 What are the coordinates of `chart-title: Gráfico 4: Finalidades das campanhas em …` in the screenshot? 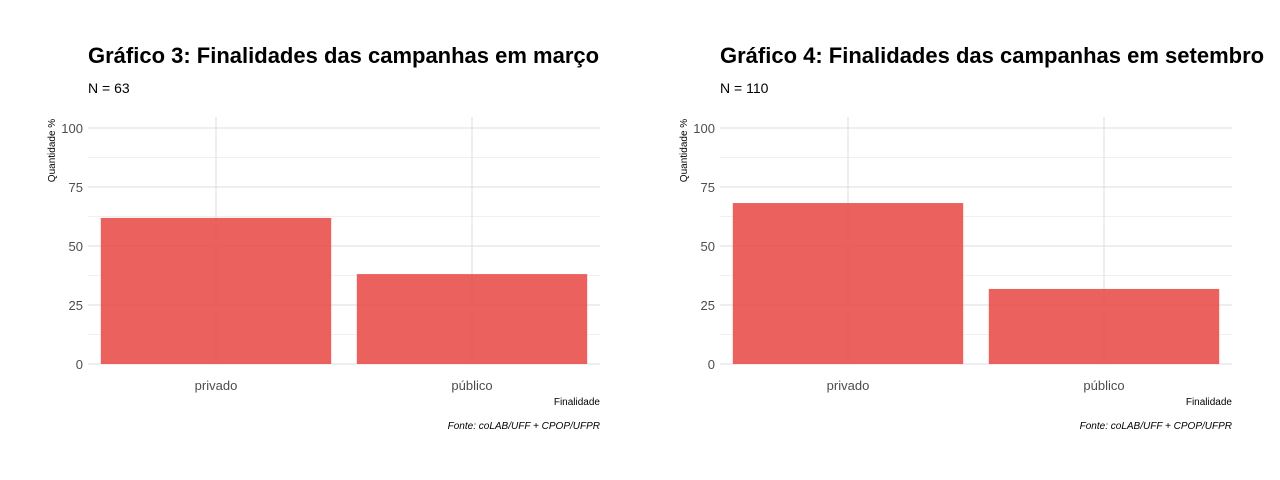 It's located at (992, 55).